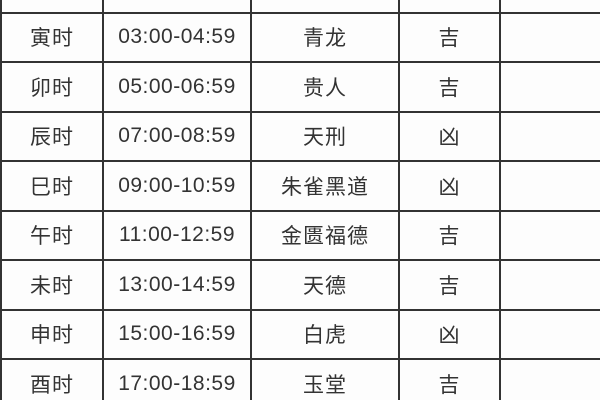 Image resolution: width=600 pixels, height=400 pixels. What do you see at coordinates (52, 334) in the screenshot?
I see `hour-name-cell: 申时` at bounding box center [52, 334].